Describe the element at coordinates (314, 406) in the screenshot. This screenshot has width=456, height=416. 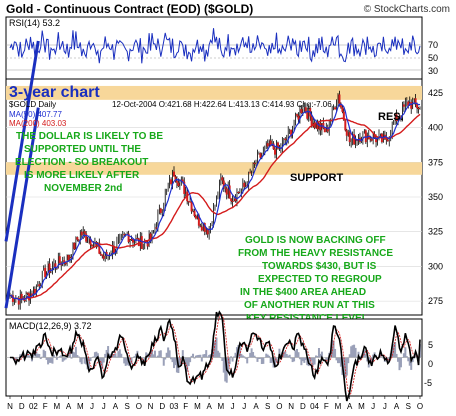
I see `x-tick-label: 04` at that location.